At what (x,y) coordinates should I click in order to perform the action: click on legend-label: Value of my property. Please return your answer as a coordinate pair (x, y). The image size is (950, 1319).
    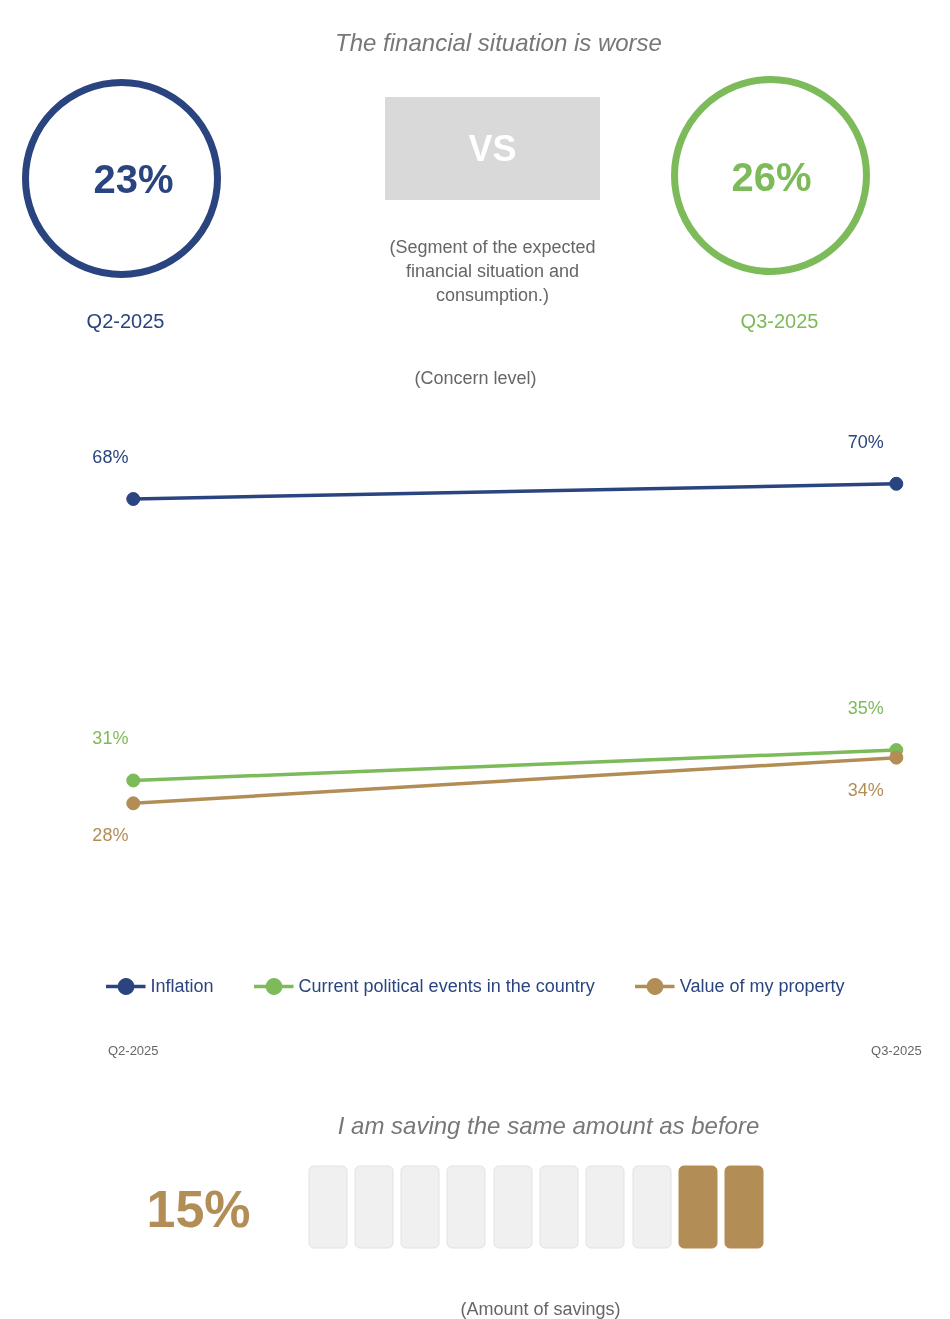
    Looking at the image, I should click on (762, 986).